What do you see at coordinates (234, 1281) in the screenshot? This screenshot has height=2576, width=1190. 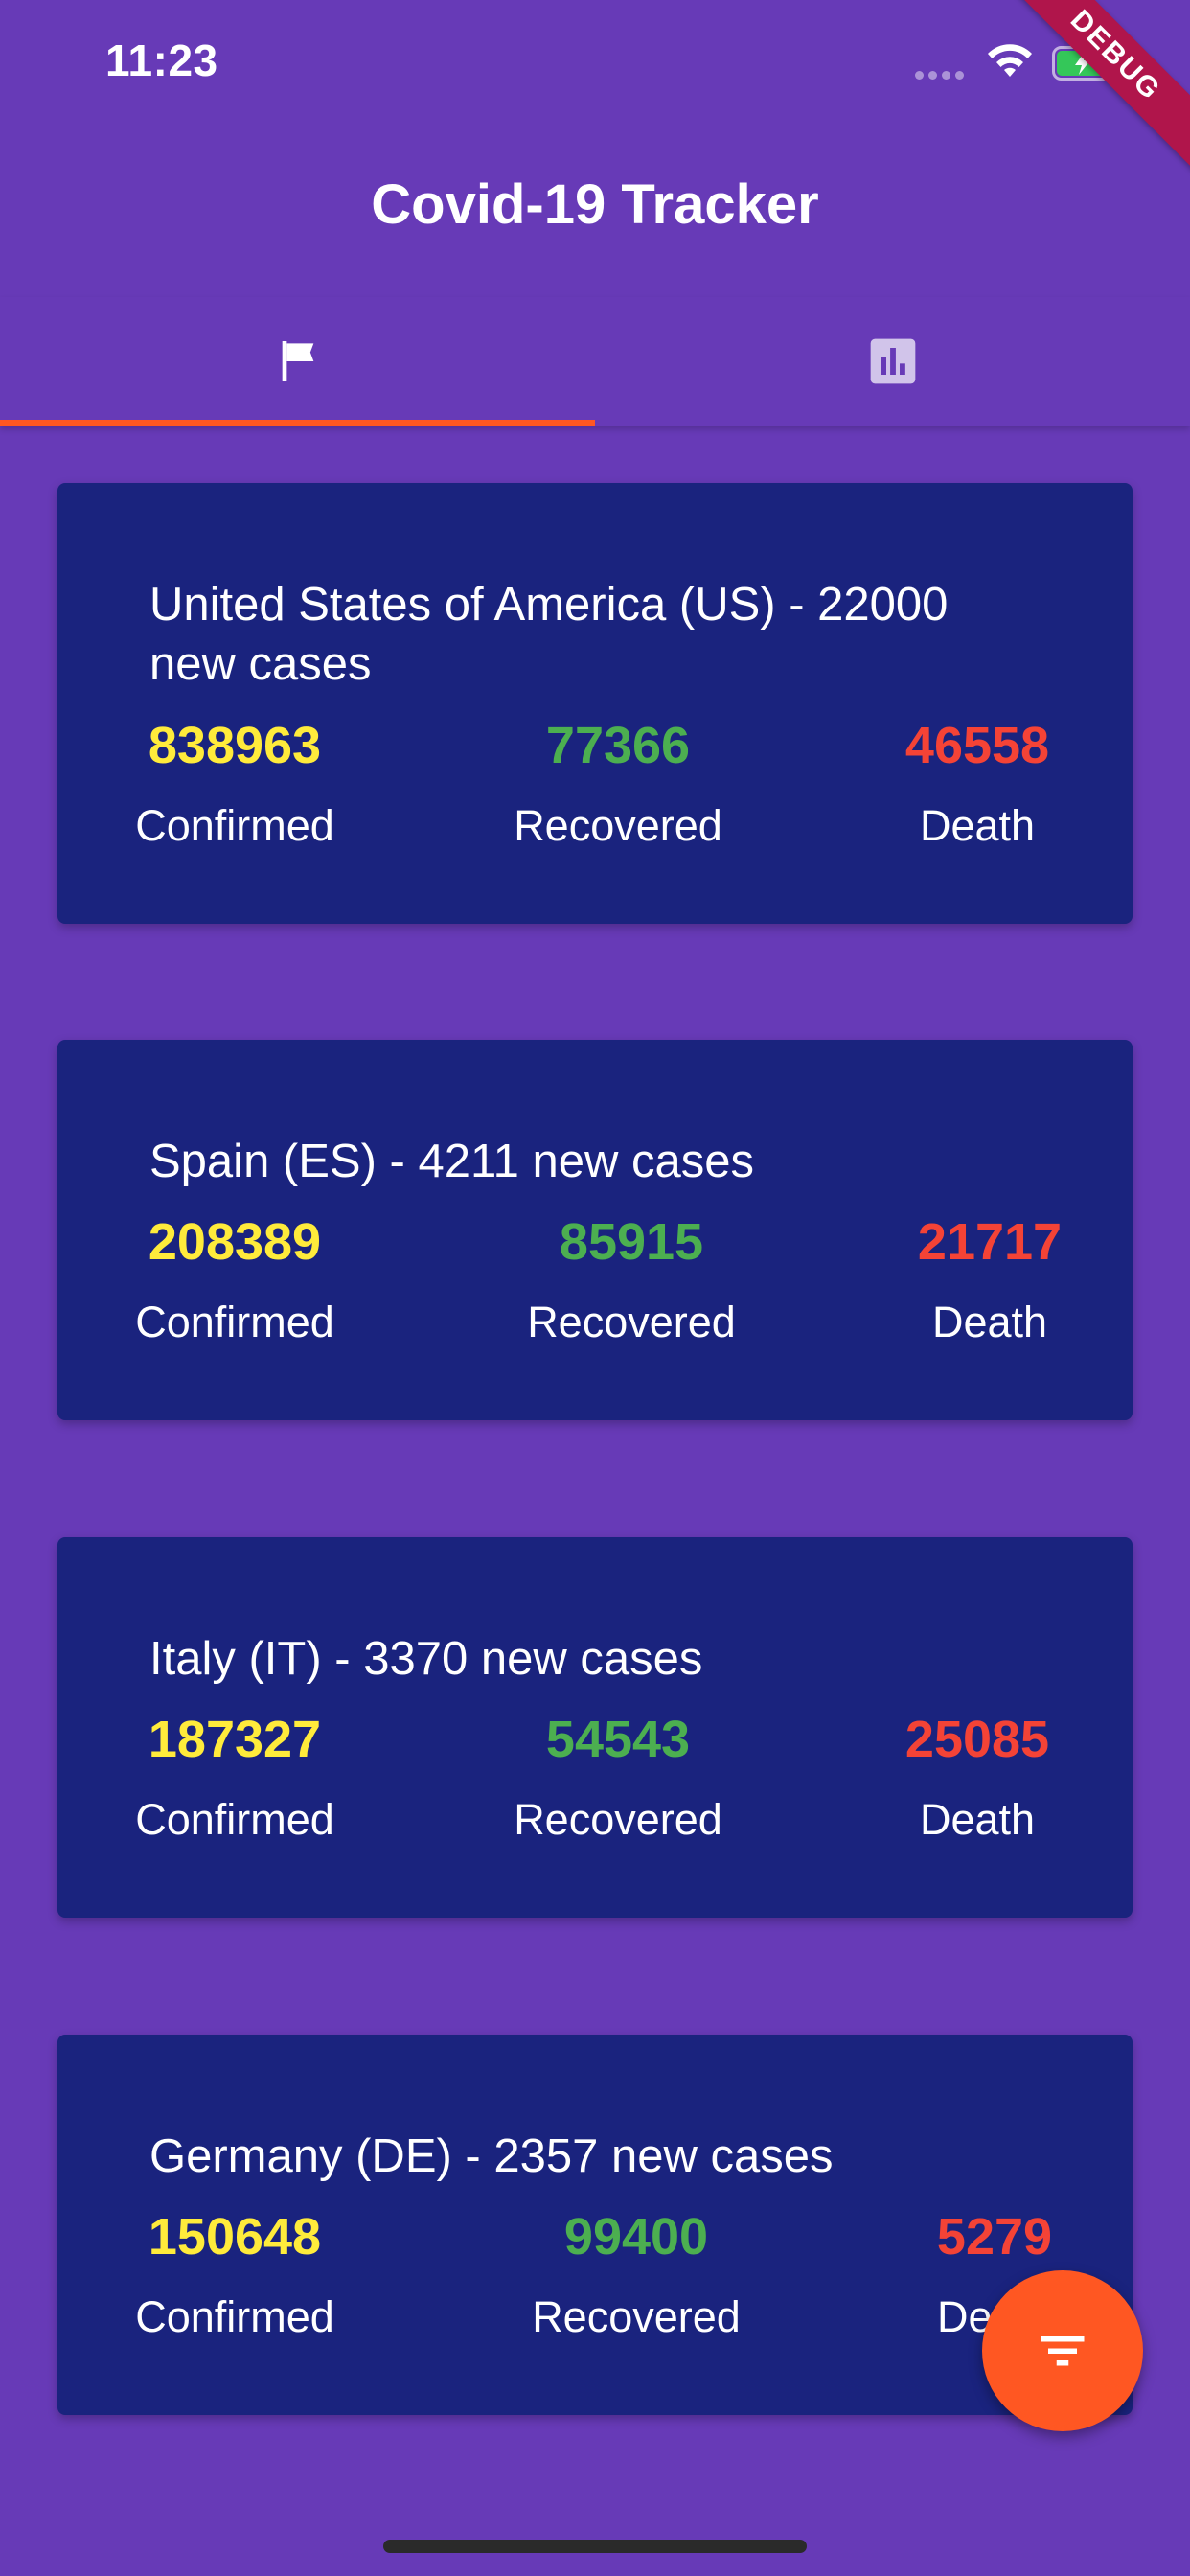 I see `confirmed-stat: 208389 Confirmed` at bounding box center [234, 1281].